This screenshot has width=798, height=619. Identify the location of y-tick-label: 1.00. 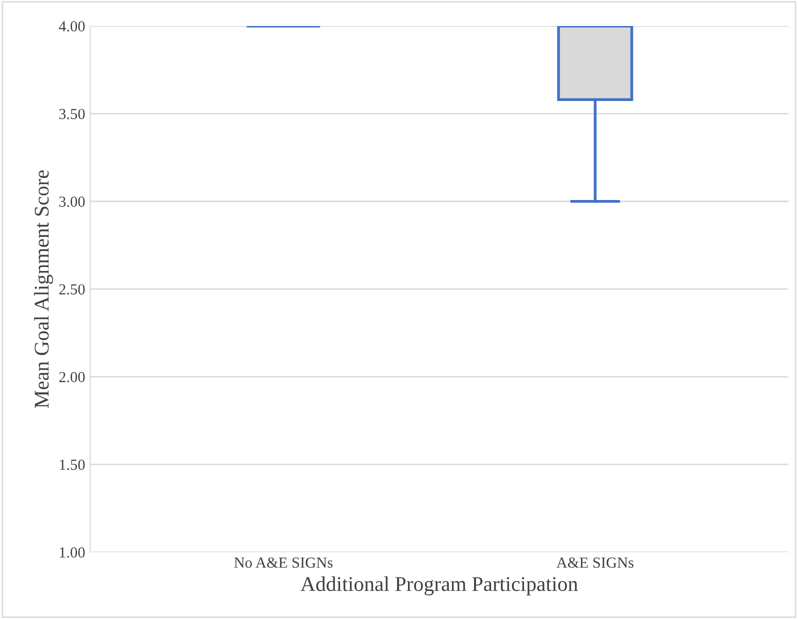
(72, 552).